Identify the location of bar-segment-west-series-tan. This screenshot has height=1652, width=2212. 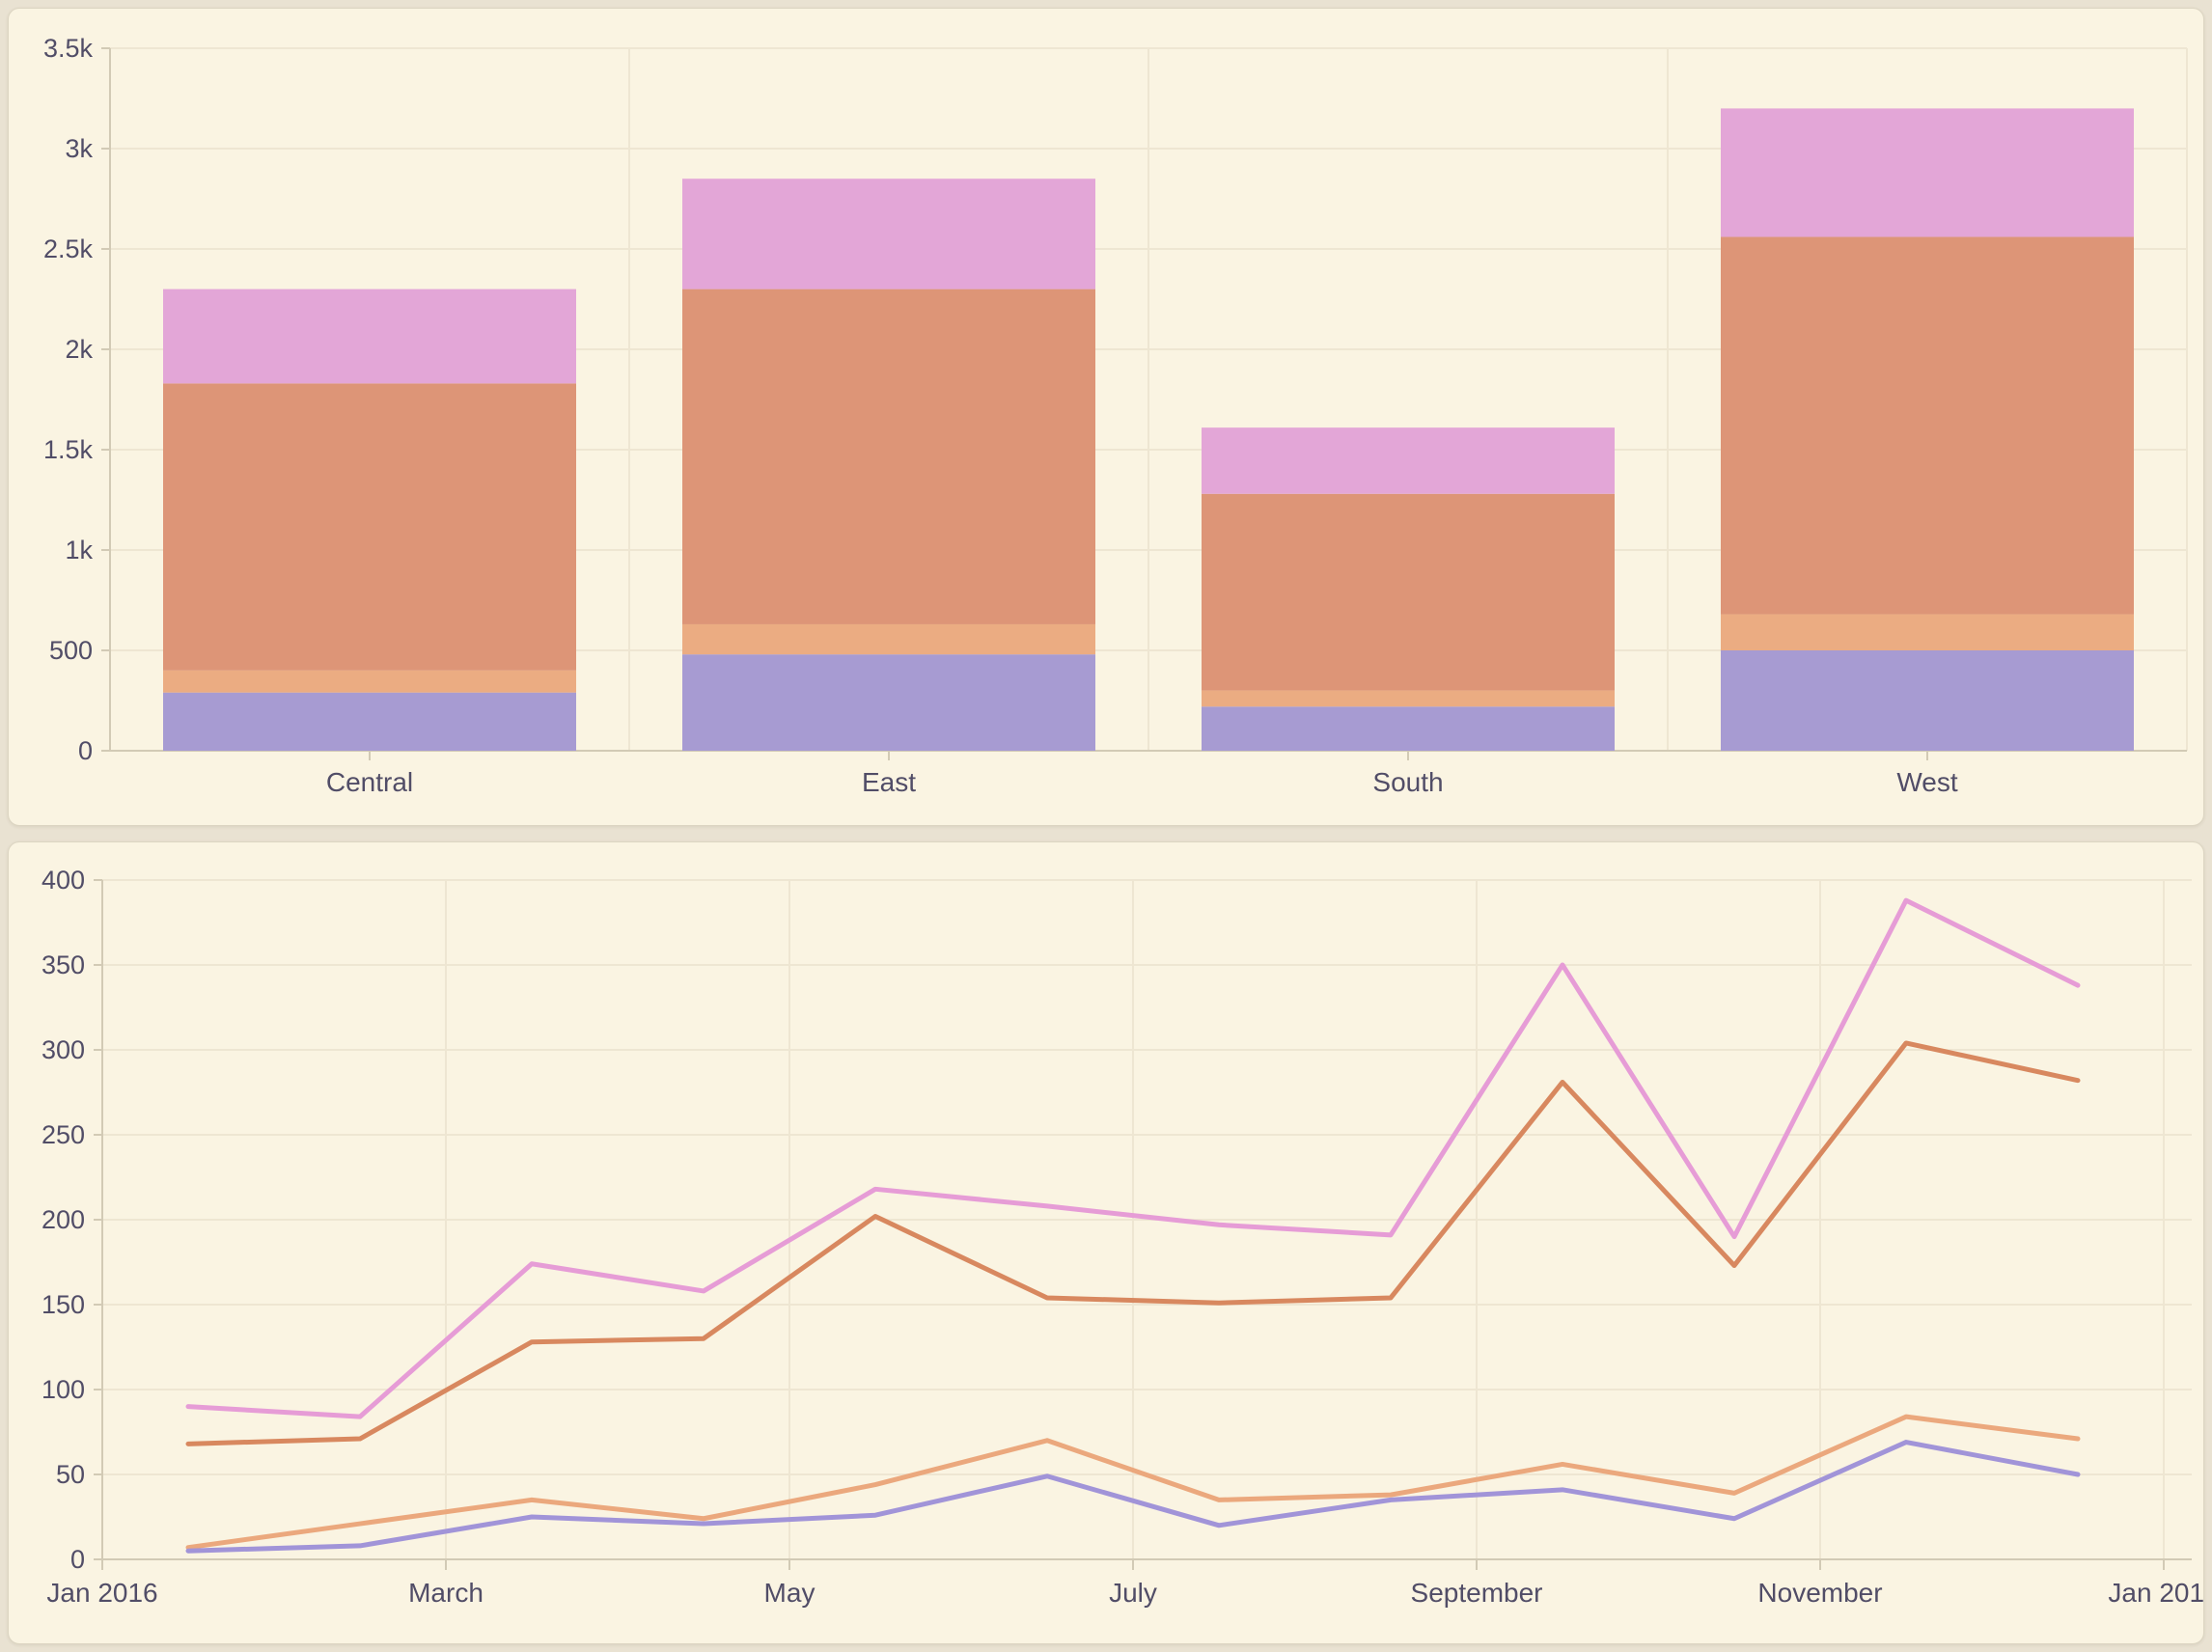
(1927, 632).